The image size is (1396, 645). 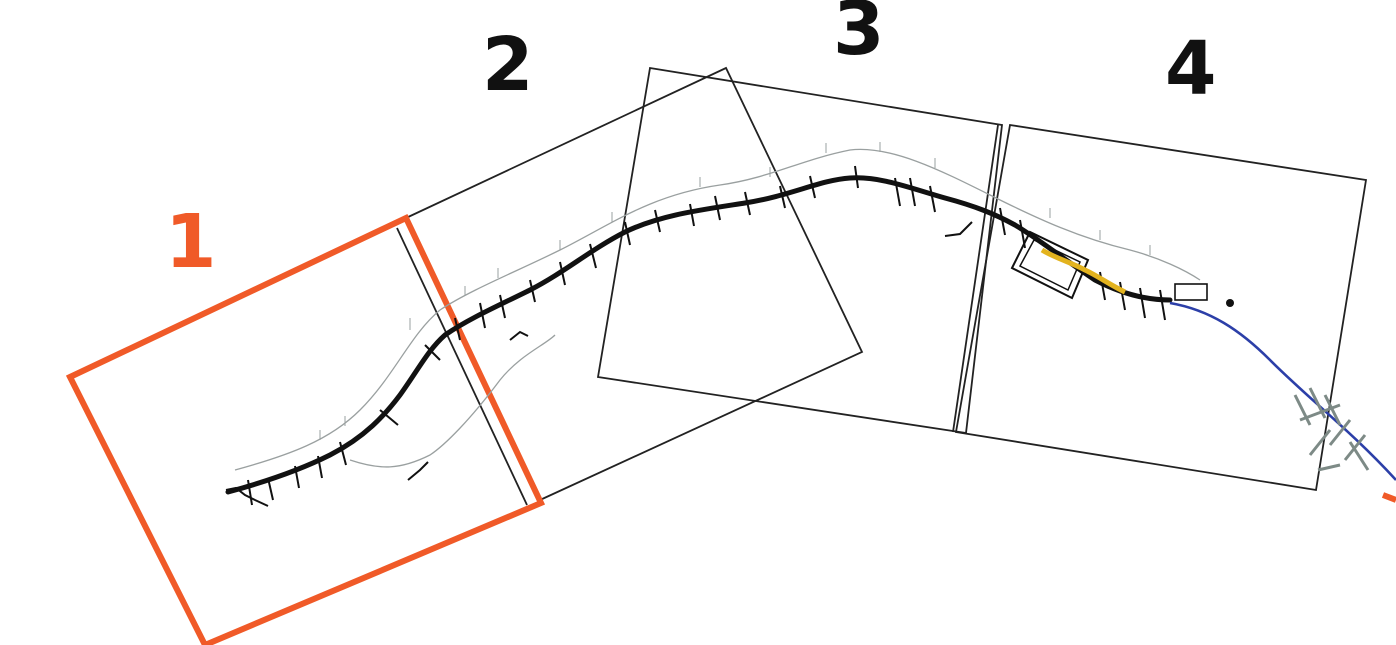 What do you see at coordinates (1282, 391) in the screenshot?
I see `route-extension` at bounding box center [1282, 391].